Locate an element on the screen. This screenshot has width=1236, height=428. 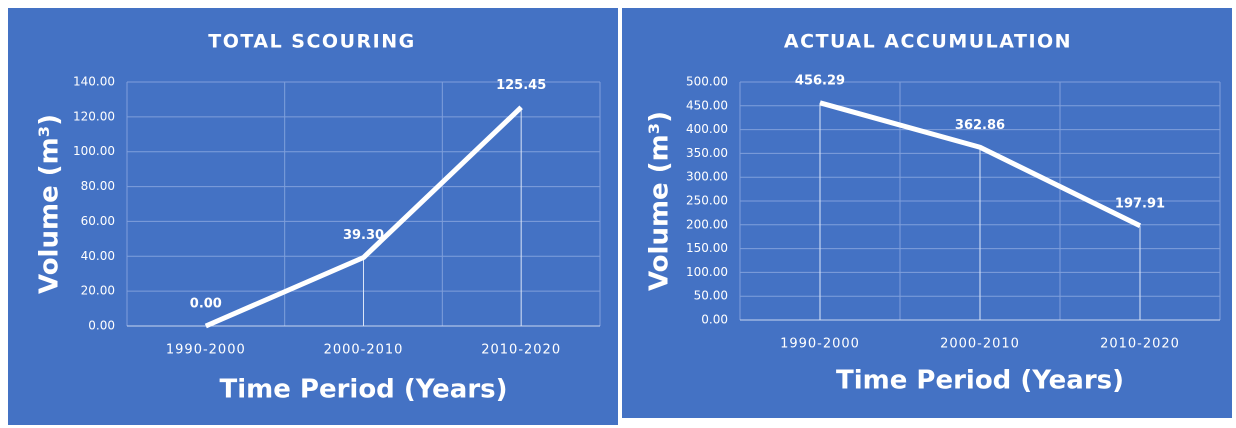
y-tick-label: 60.00 is located at coordinates (98, 221).